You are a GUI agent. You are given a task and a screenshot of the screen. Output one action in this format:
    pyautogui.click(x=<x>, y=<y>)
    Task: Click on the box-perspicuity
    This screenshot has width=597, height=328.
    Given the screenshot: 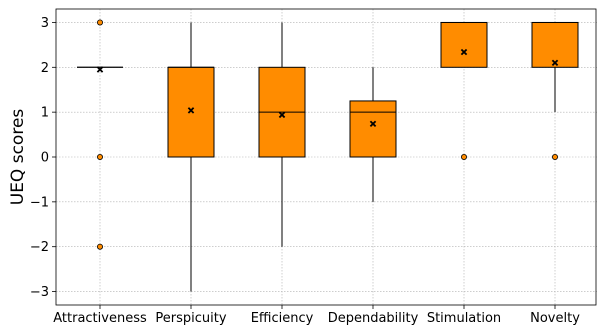 What is the action you would take?
    pyautogui.click(x=191, y=157)
    